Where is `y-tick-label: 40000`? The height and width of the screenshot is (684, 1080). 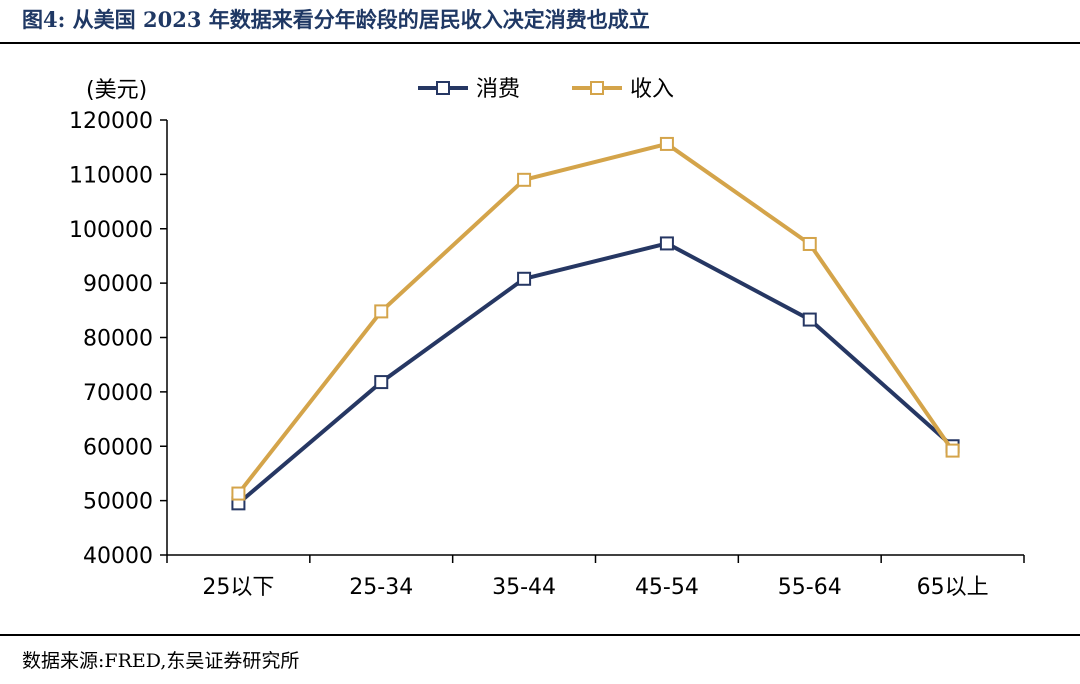 y-tick-label: 40000 is located at coordinates (118, 556).